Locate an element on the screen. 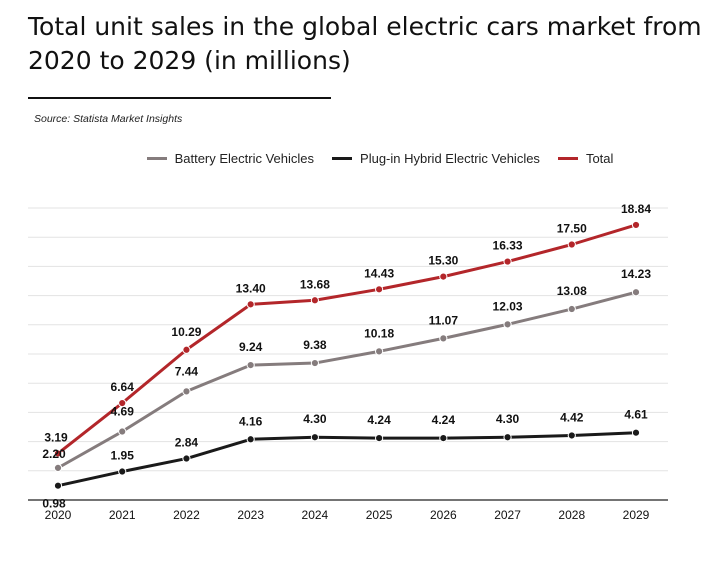 The width and height of the screenshot is (720, 565). data-label: 2.20 is located at coordinates (54, 454).